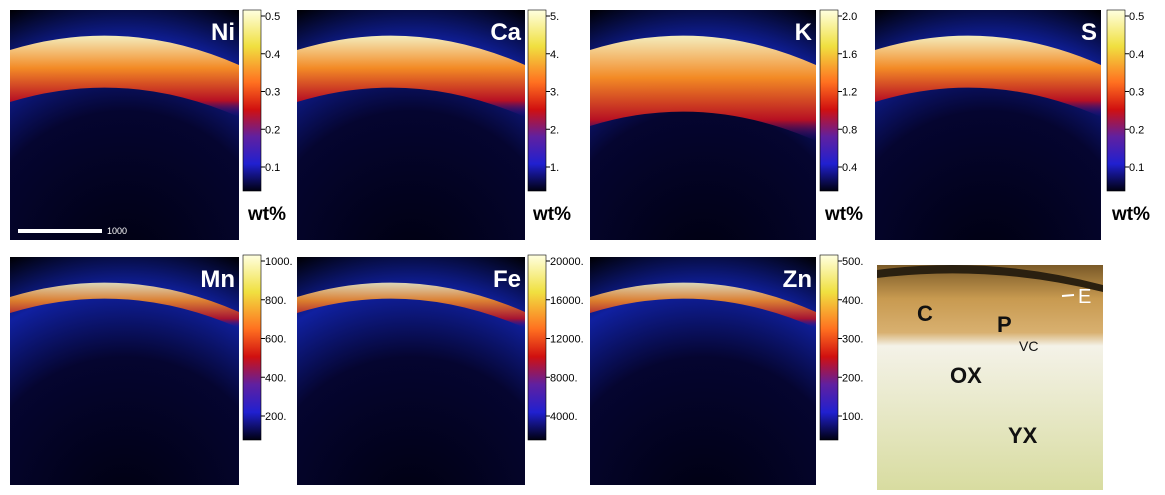  Describe the element at coordinates (223, 32) in the screenshot. I see `element-label: Ni` at that location.